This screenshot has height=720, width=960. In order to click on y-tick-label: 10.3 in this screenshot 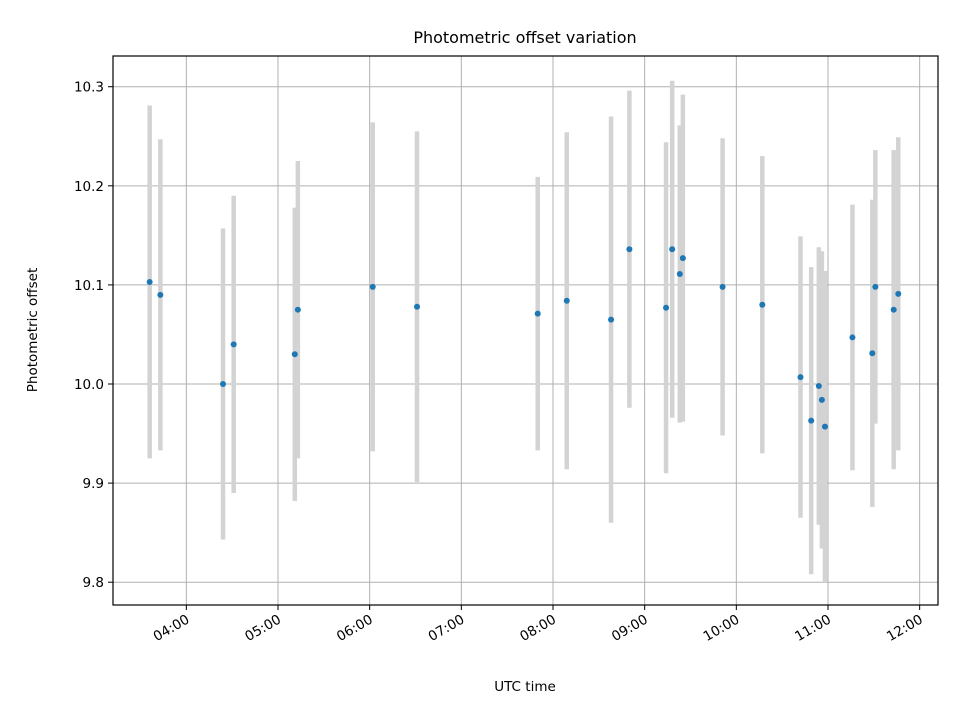, I will do `click(89, 88)`.